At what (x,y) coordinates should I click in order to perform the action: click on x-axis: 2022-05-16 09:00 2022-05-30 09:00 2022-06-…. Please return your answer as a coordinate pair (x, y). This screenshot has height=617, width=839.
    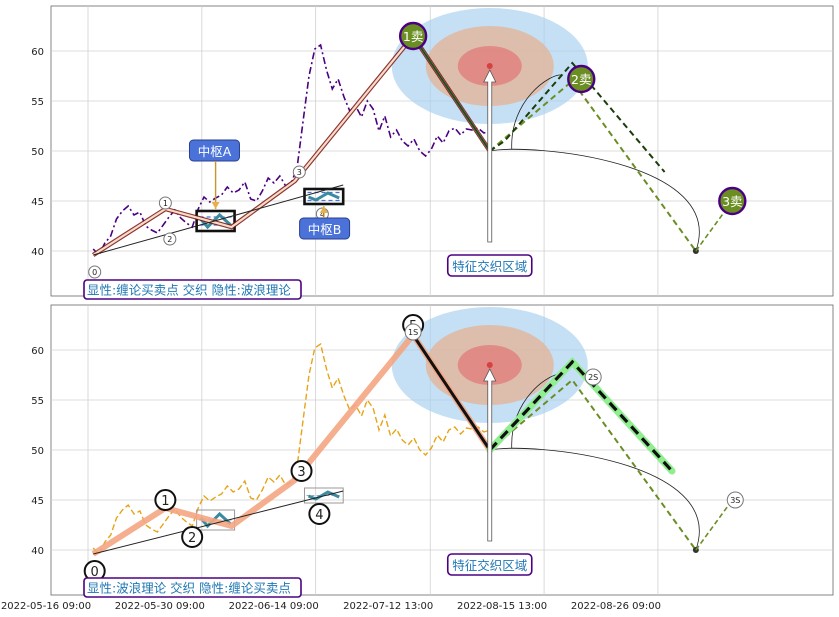
    Looking at the image, I should click on (331, 606).